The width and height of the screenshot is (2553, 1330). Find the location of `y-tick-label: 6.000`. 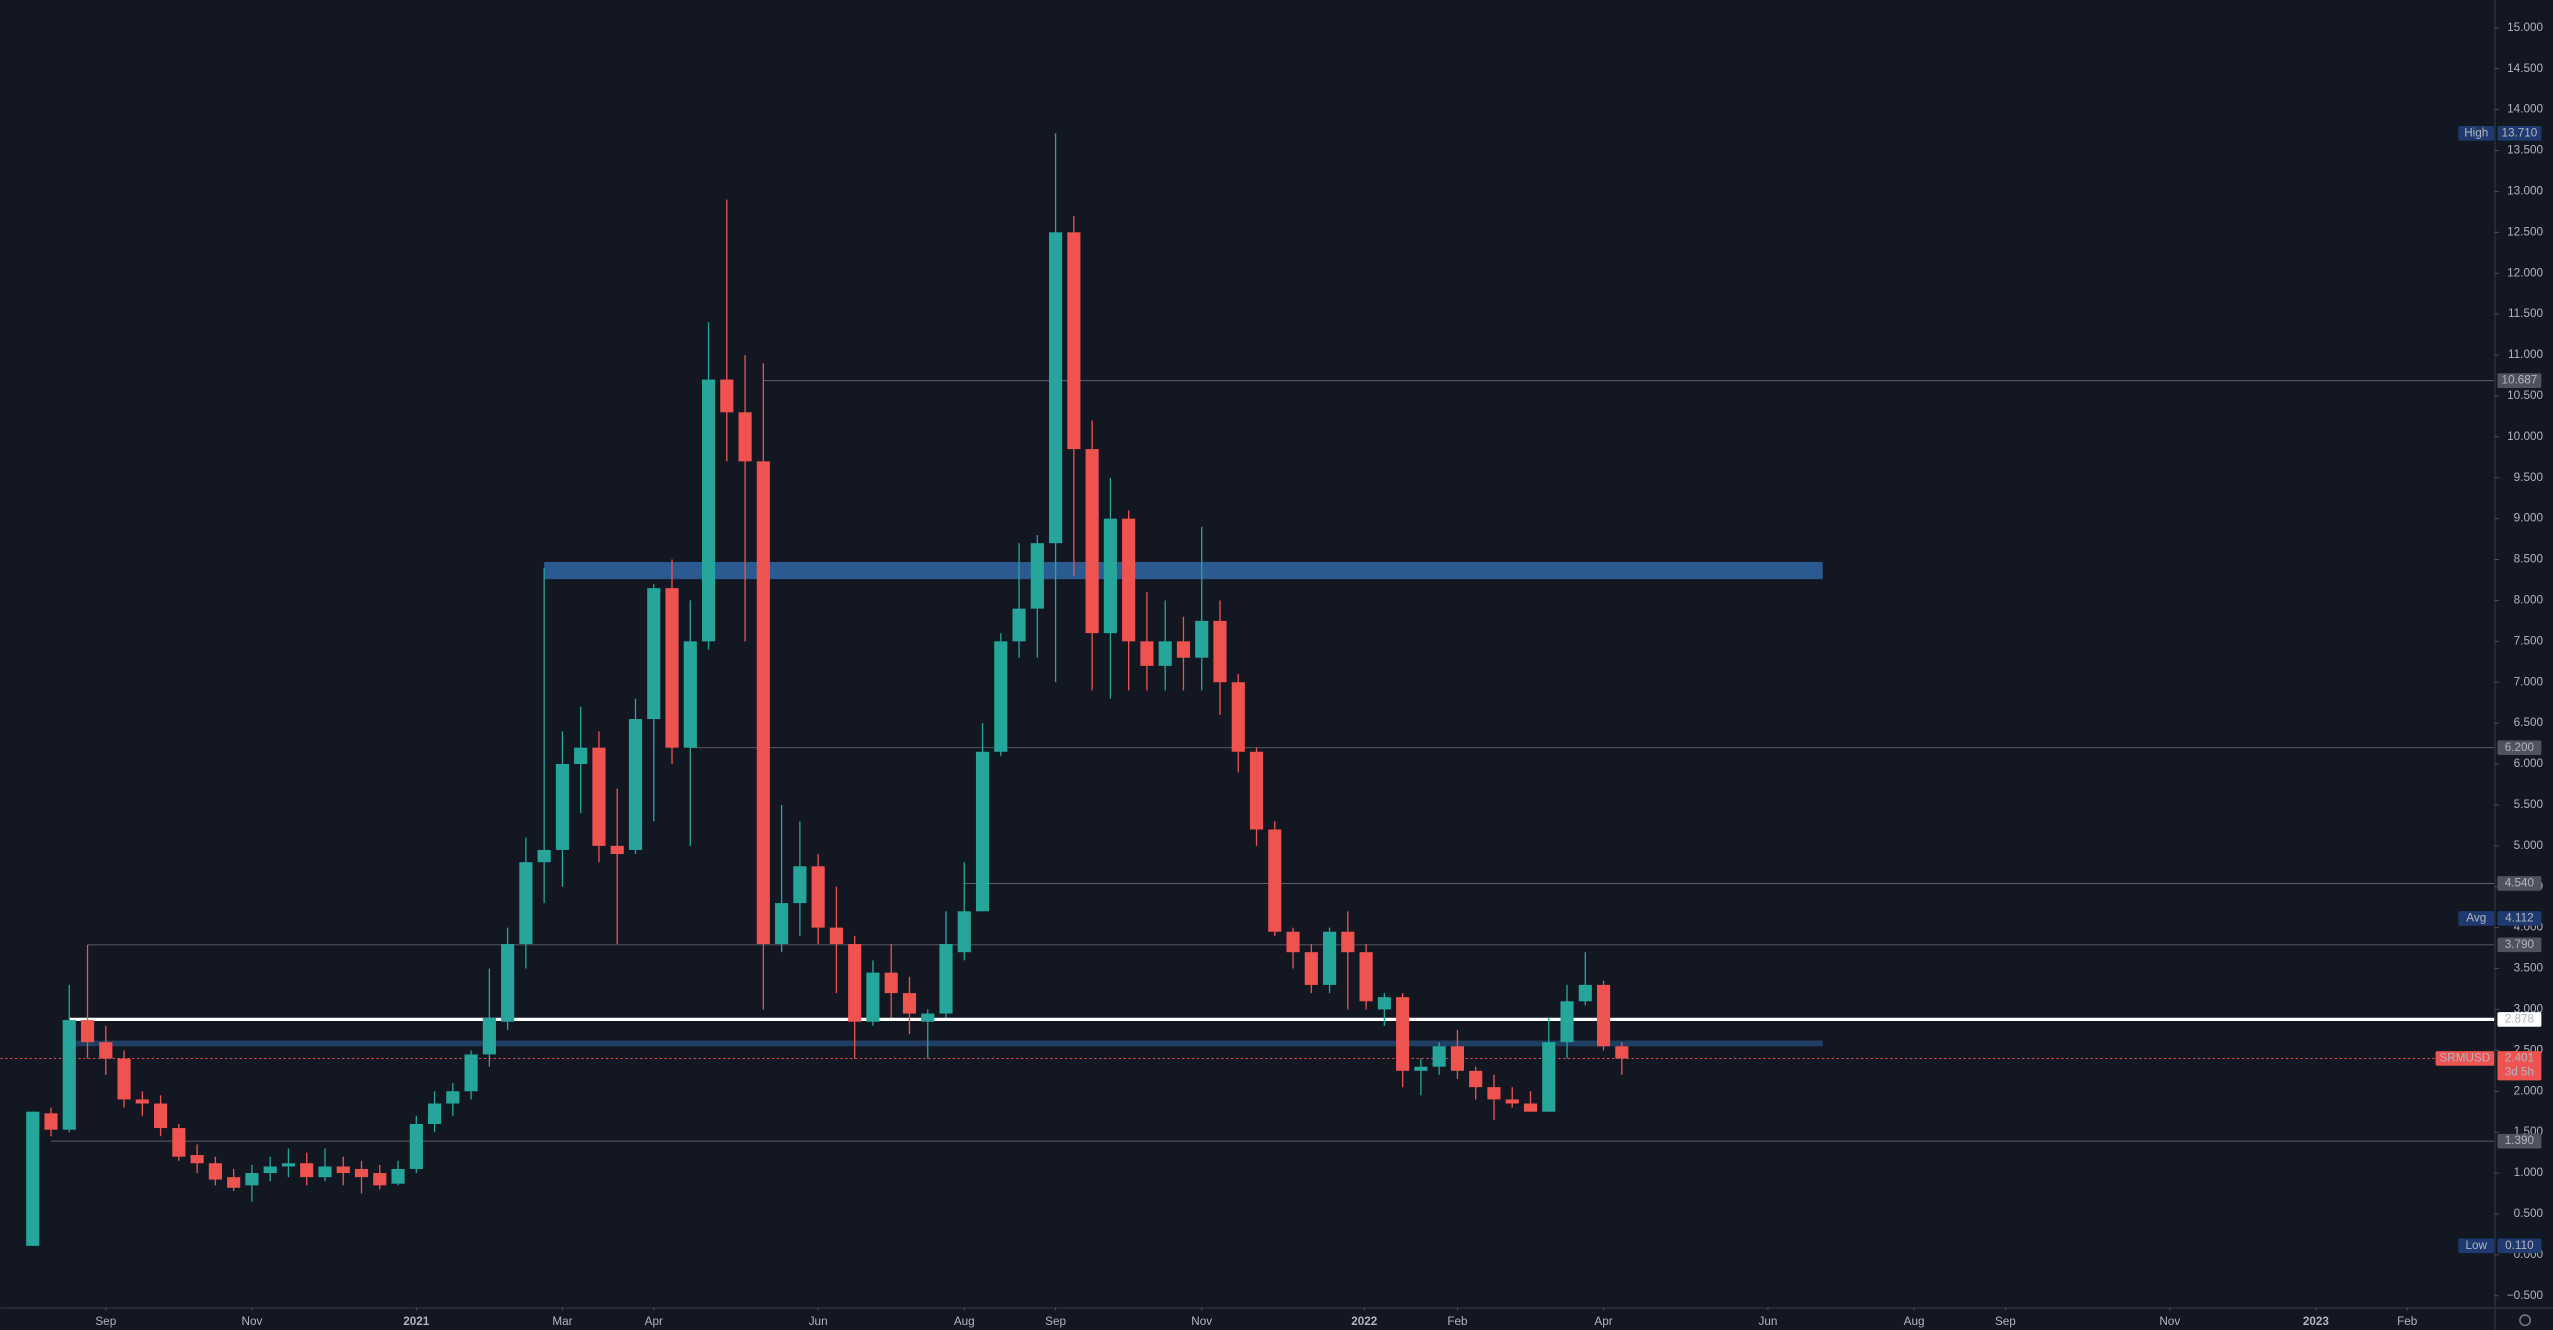

y-tick-label: 6.000 is located at coordinates (2529, 763).